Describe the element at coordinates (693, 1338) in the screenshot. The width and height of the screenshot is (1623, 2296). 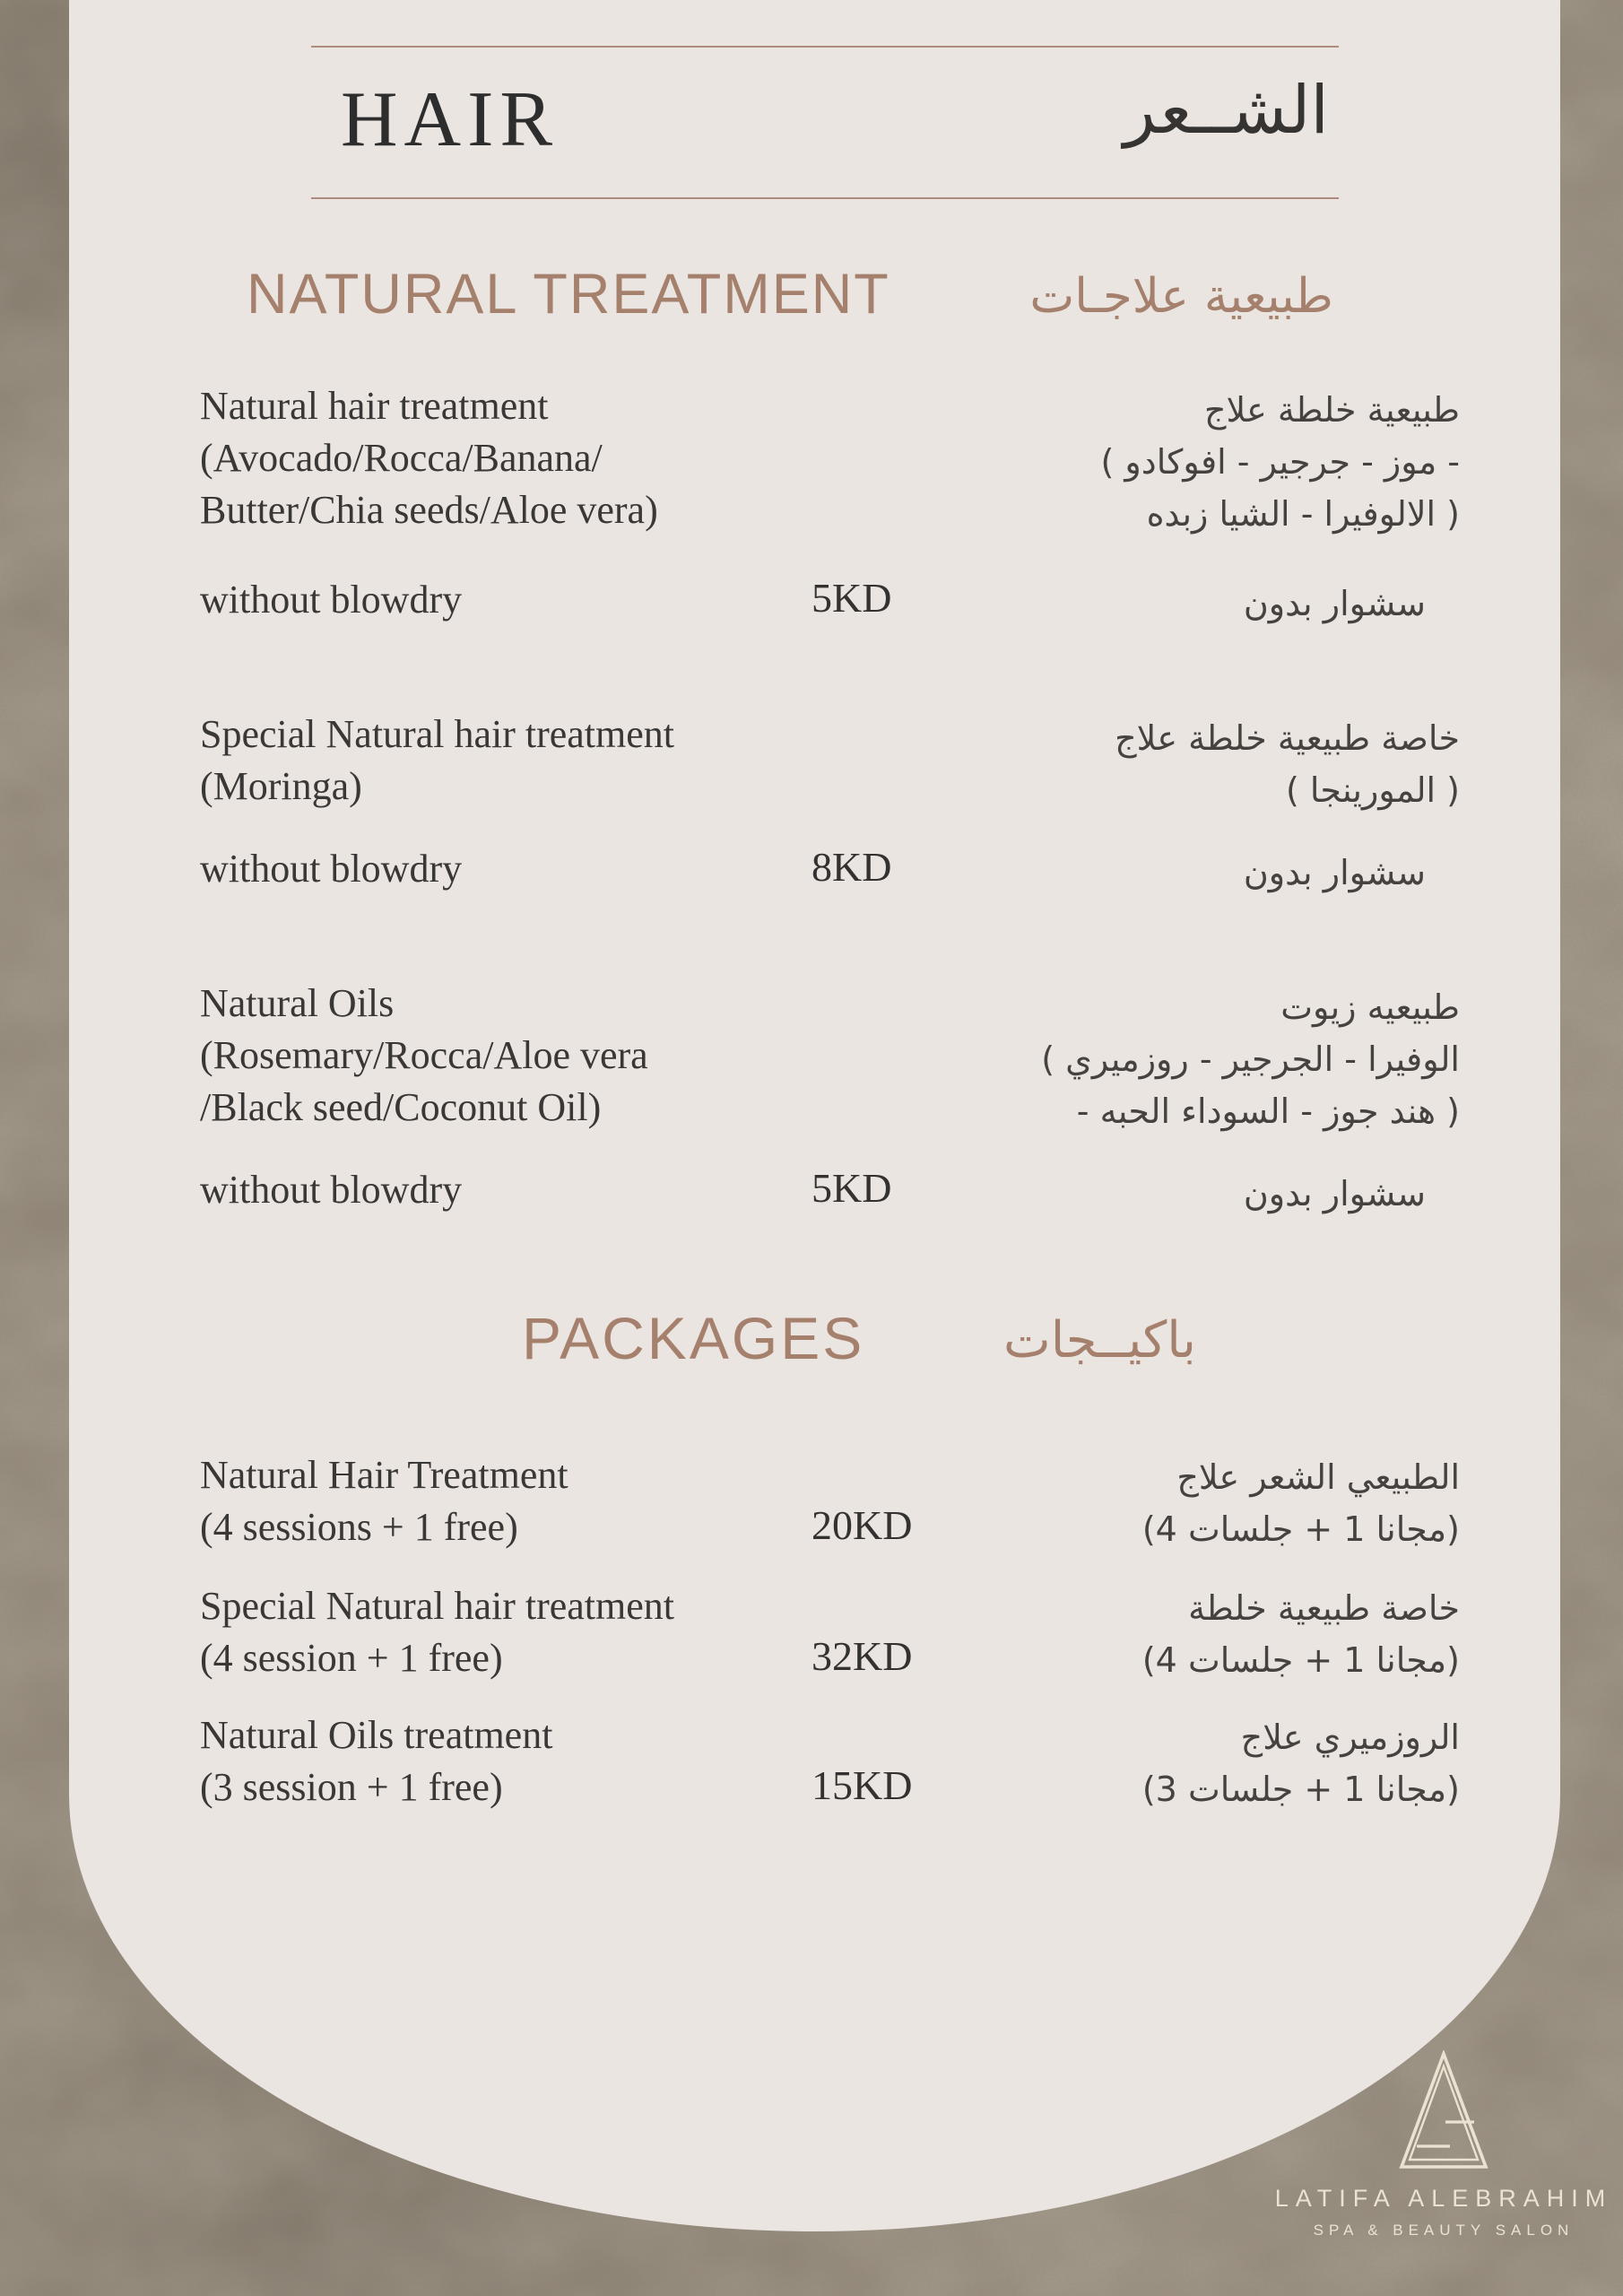
I see `section-packages-heading: PACKAGES` at that location.